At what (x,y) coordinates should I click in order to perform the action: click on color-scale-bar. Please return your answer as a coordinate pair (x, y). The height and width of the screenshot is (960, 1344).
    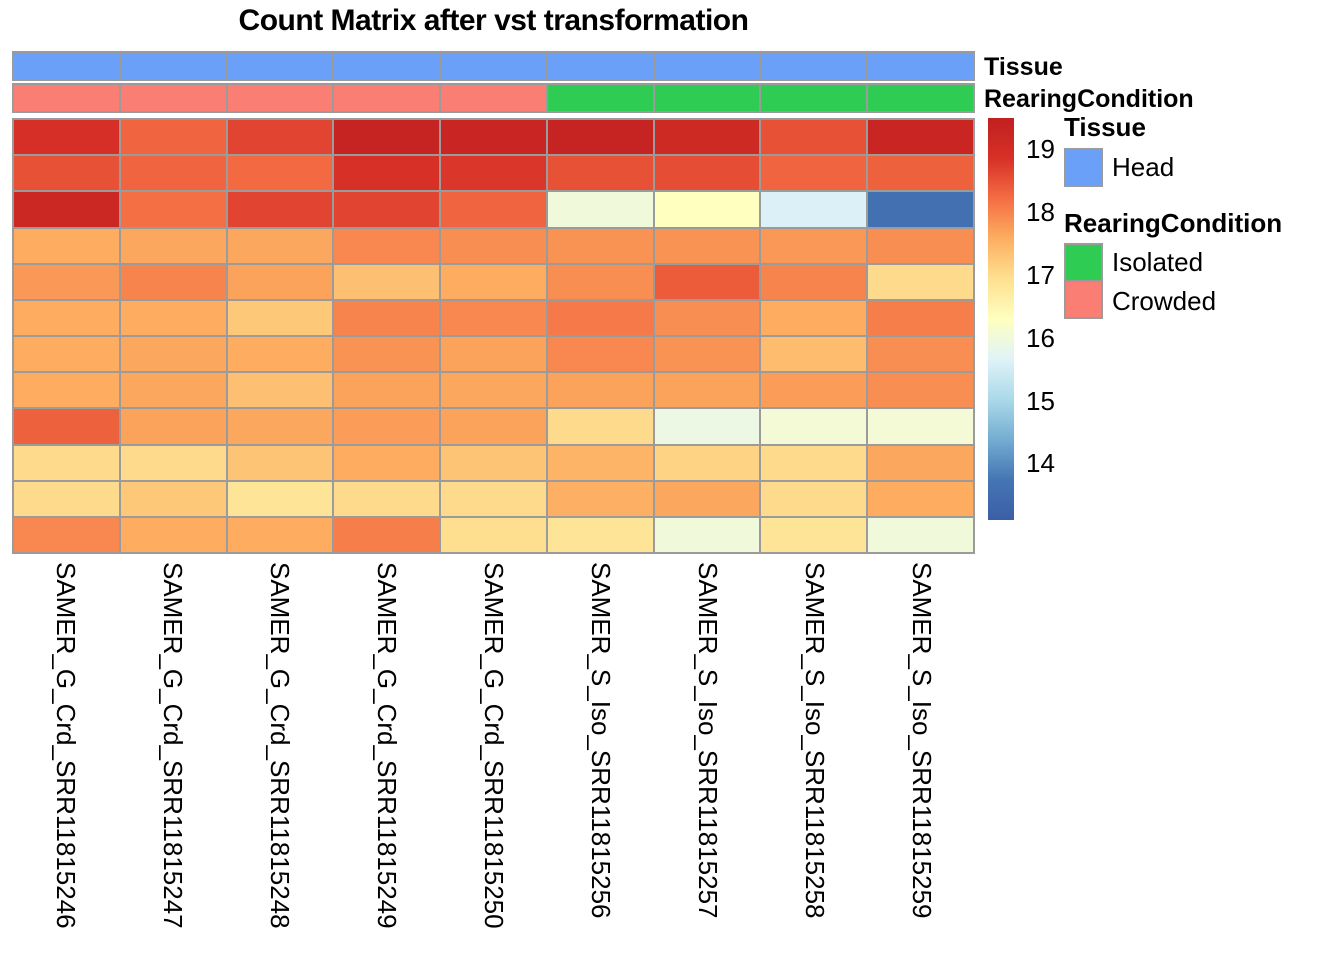
    Looking at the image, I should click on (1001, 319).